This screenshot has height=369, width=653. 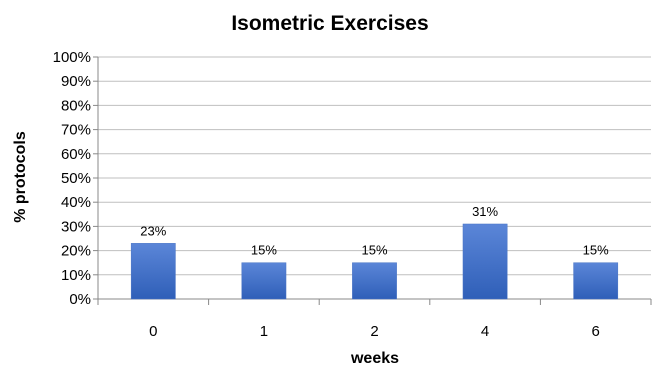 What do you see at coordinates (76, 81) in the screenshot?
I see `y-tick-label: 90%` at bounding box center [76, 81].